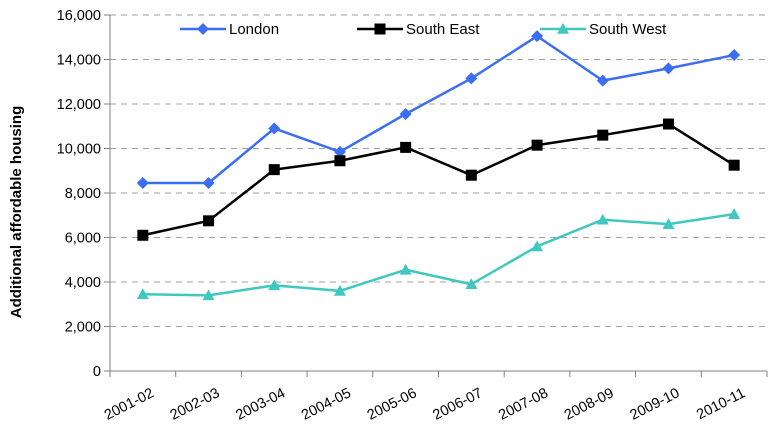 This screenshot has width=779, height=445. I want to click on y-tick-label: 16,000, so click(79, 16).